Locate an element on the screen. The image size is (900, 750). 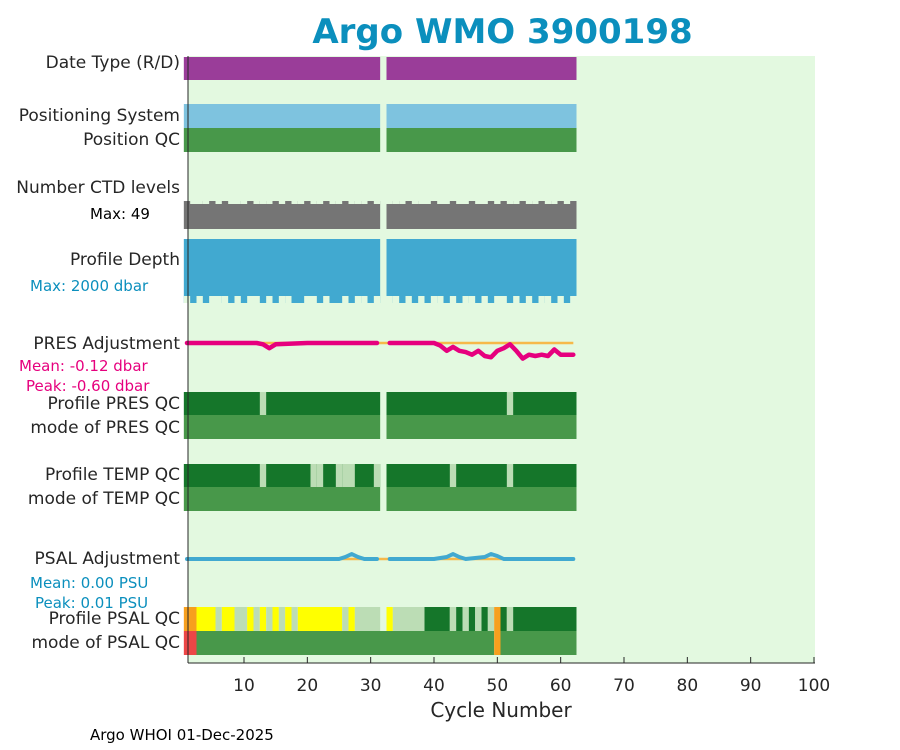
positioning-system-bar is located at coordinates (481, 116).